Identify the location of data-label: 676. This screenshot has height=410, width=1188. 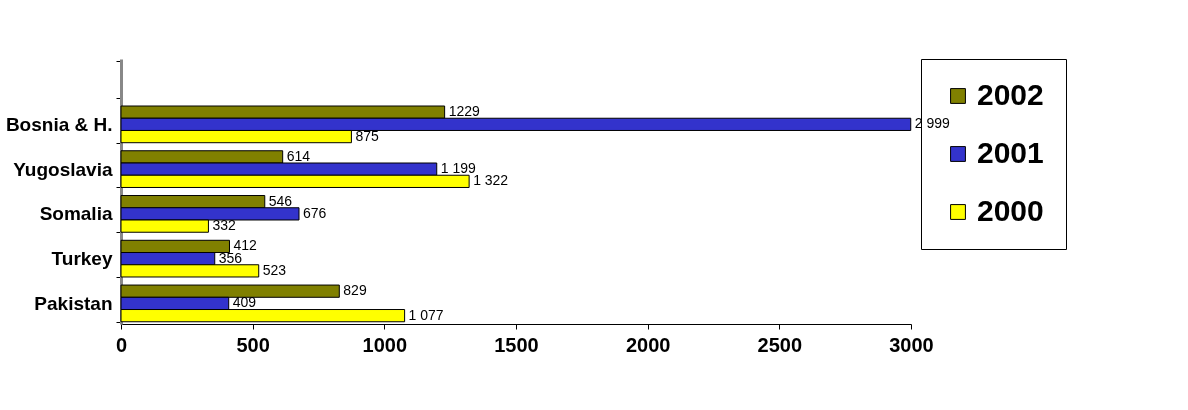
(315, 212).